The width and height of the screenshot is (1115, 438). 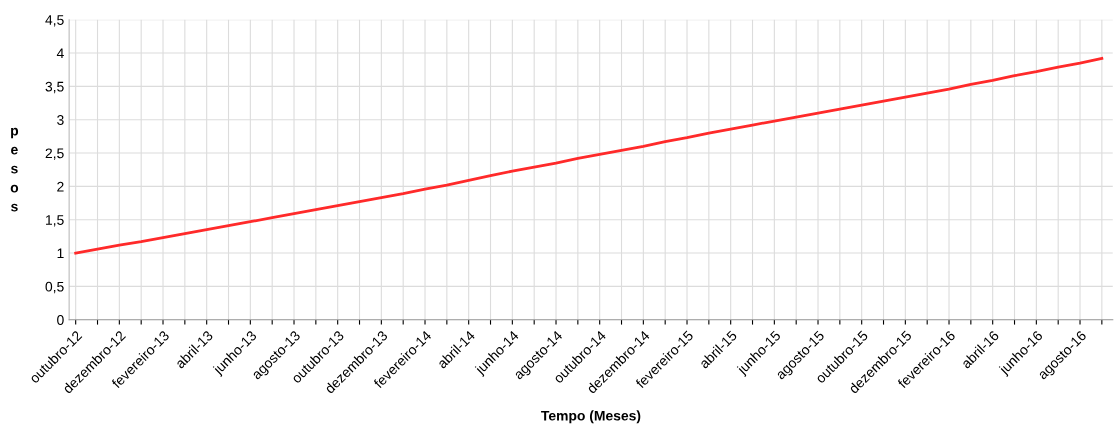 What do you see at coordinates (54, 21) in the screenshot?
I see `y-tick-label: 4,5` at bounding box center [54, 21].